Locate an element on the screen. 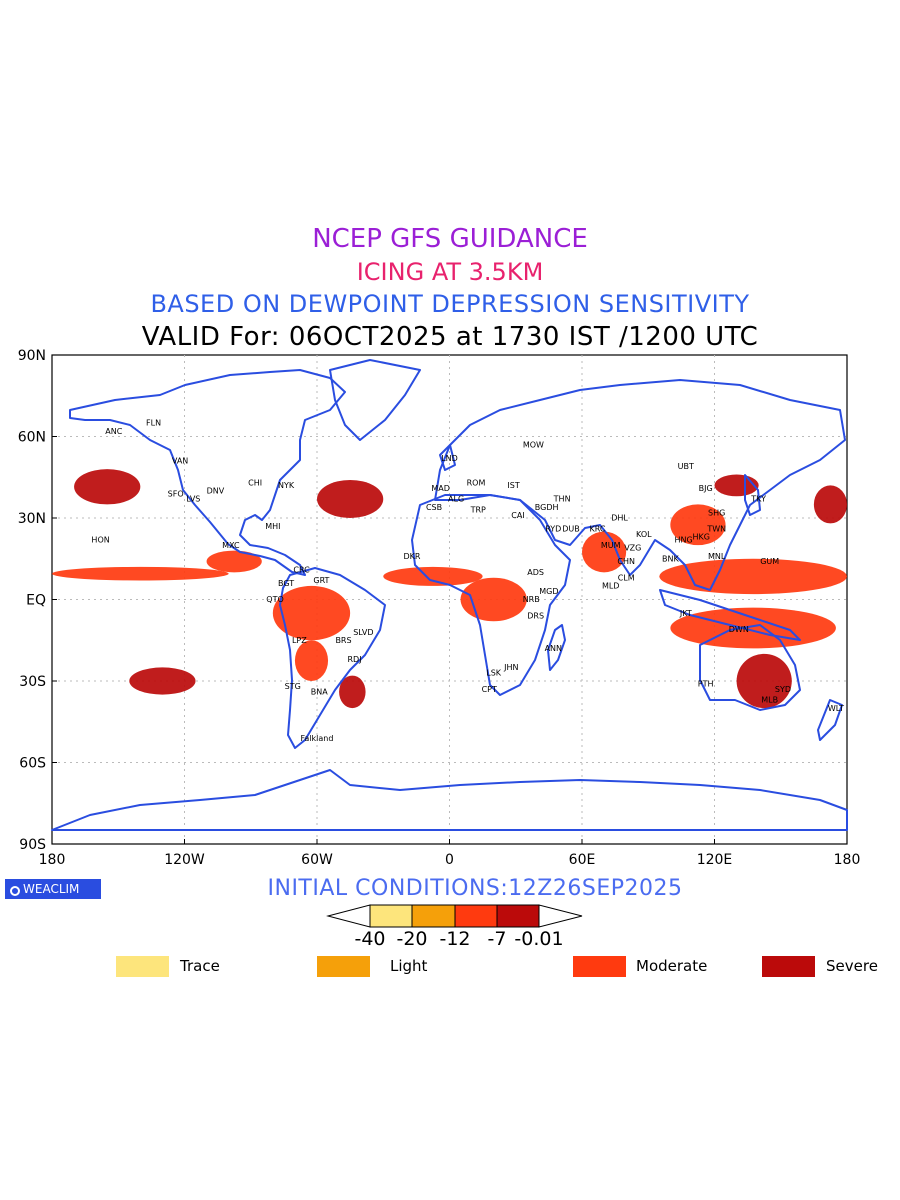 This screenshot has height=1200, width=900. station-label: RYD is located at coordinates (553, 529).